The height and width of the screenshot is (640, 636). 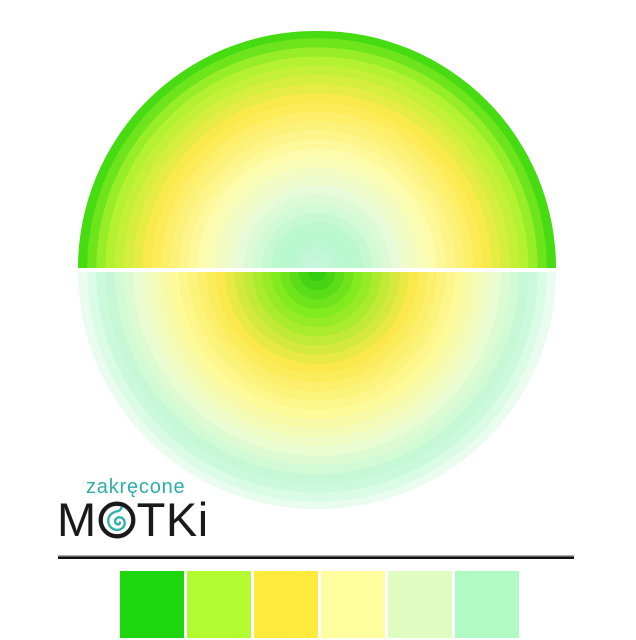 What do you see at coordinates (319, 604) in the screenshot?
I see `color-palette-row` at bounding box center [319, 604].